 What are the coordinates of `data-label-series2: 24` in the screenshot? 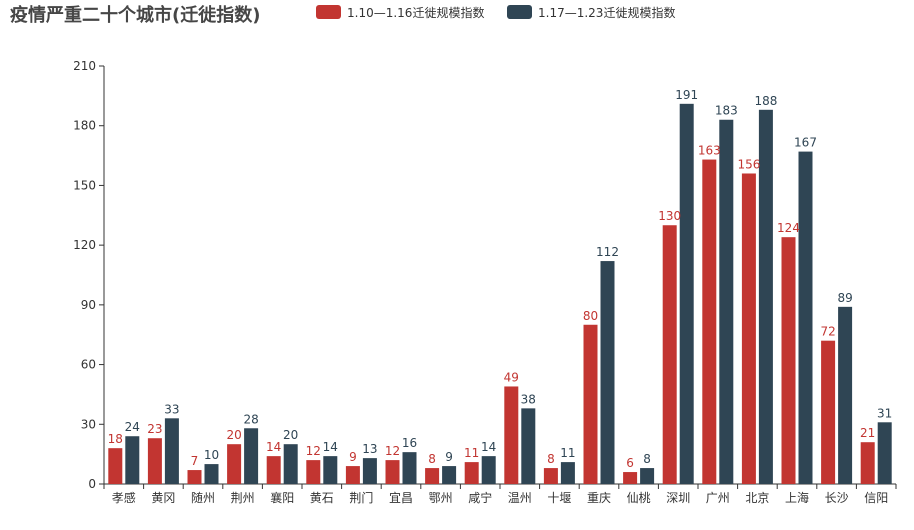 It's located at (132, 427).